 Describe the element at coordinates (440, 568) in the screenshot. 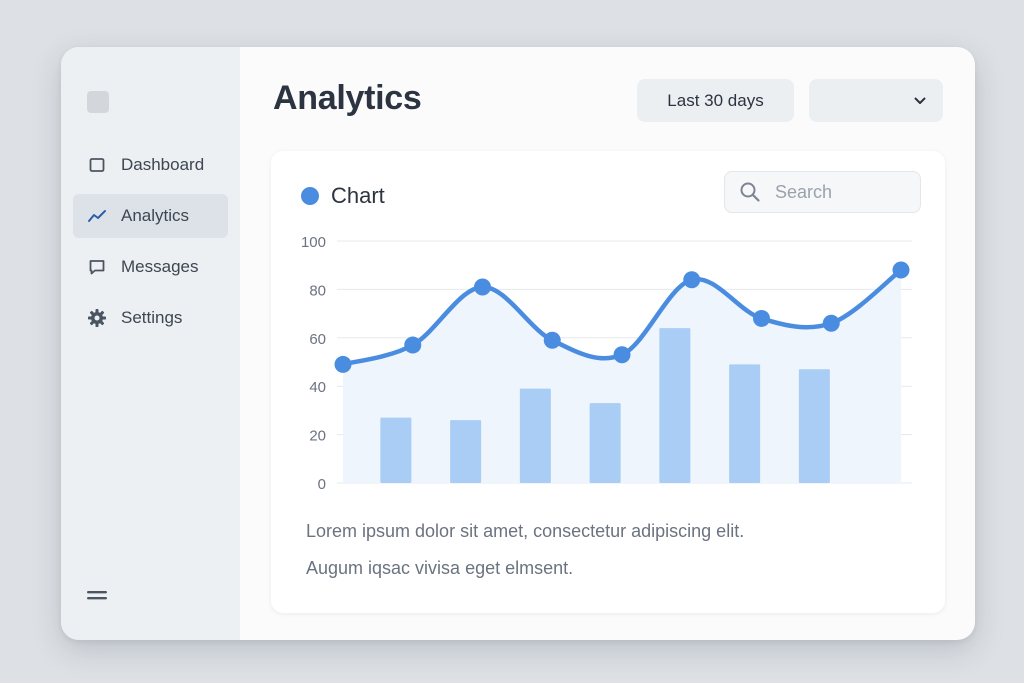

I see `description-line: Augum iqsac vivisa eget elmsent.` at that location.